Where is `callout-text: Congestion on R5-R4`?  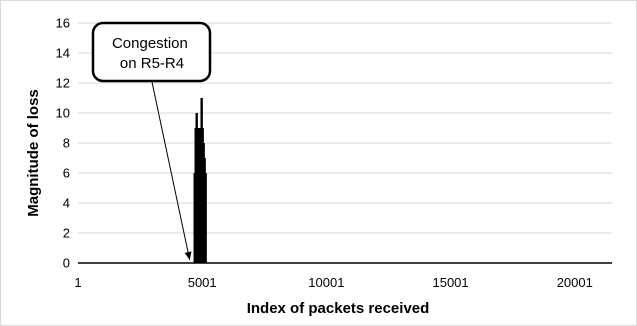 callout-text: Congestion on R5-R4 is located at coordinates (152, 53).